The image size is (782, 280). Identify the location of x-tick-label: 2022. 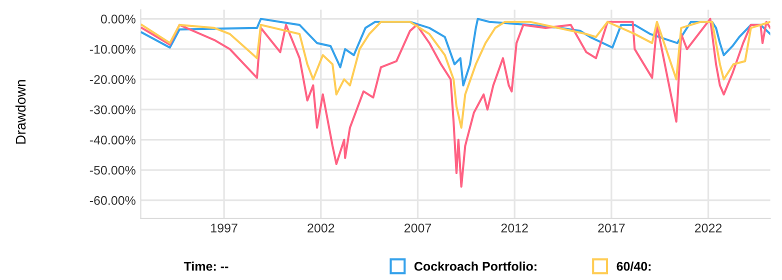
(708, 228).